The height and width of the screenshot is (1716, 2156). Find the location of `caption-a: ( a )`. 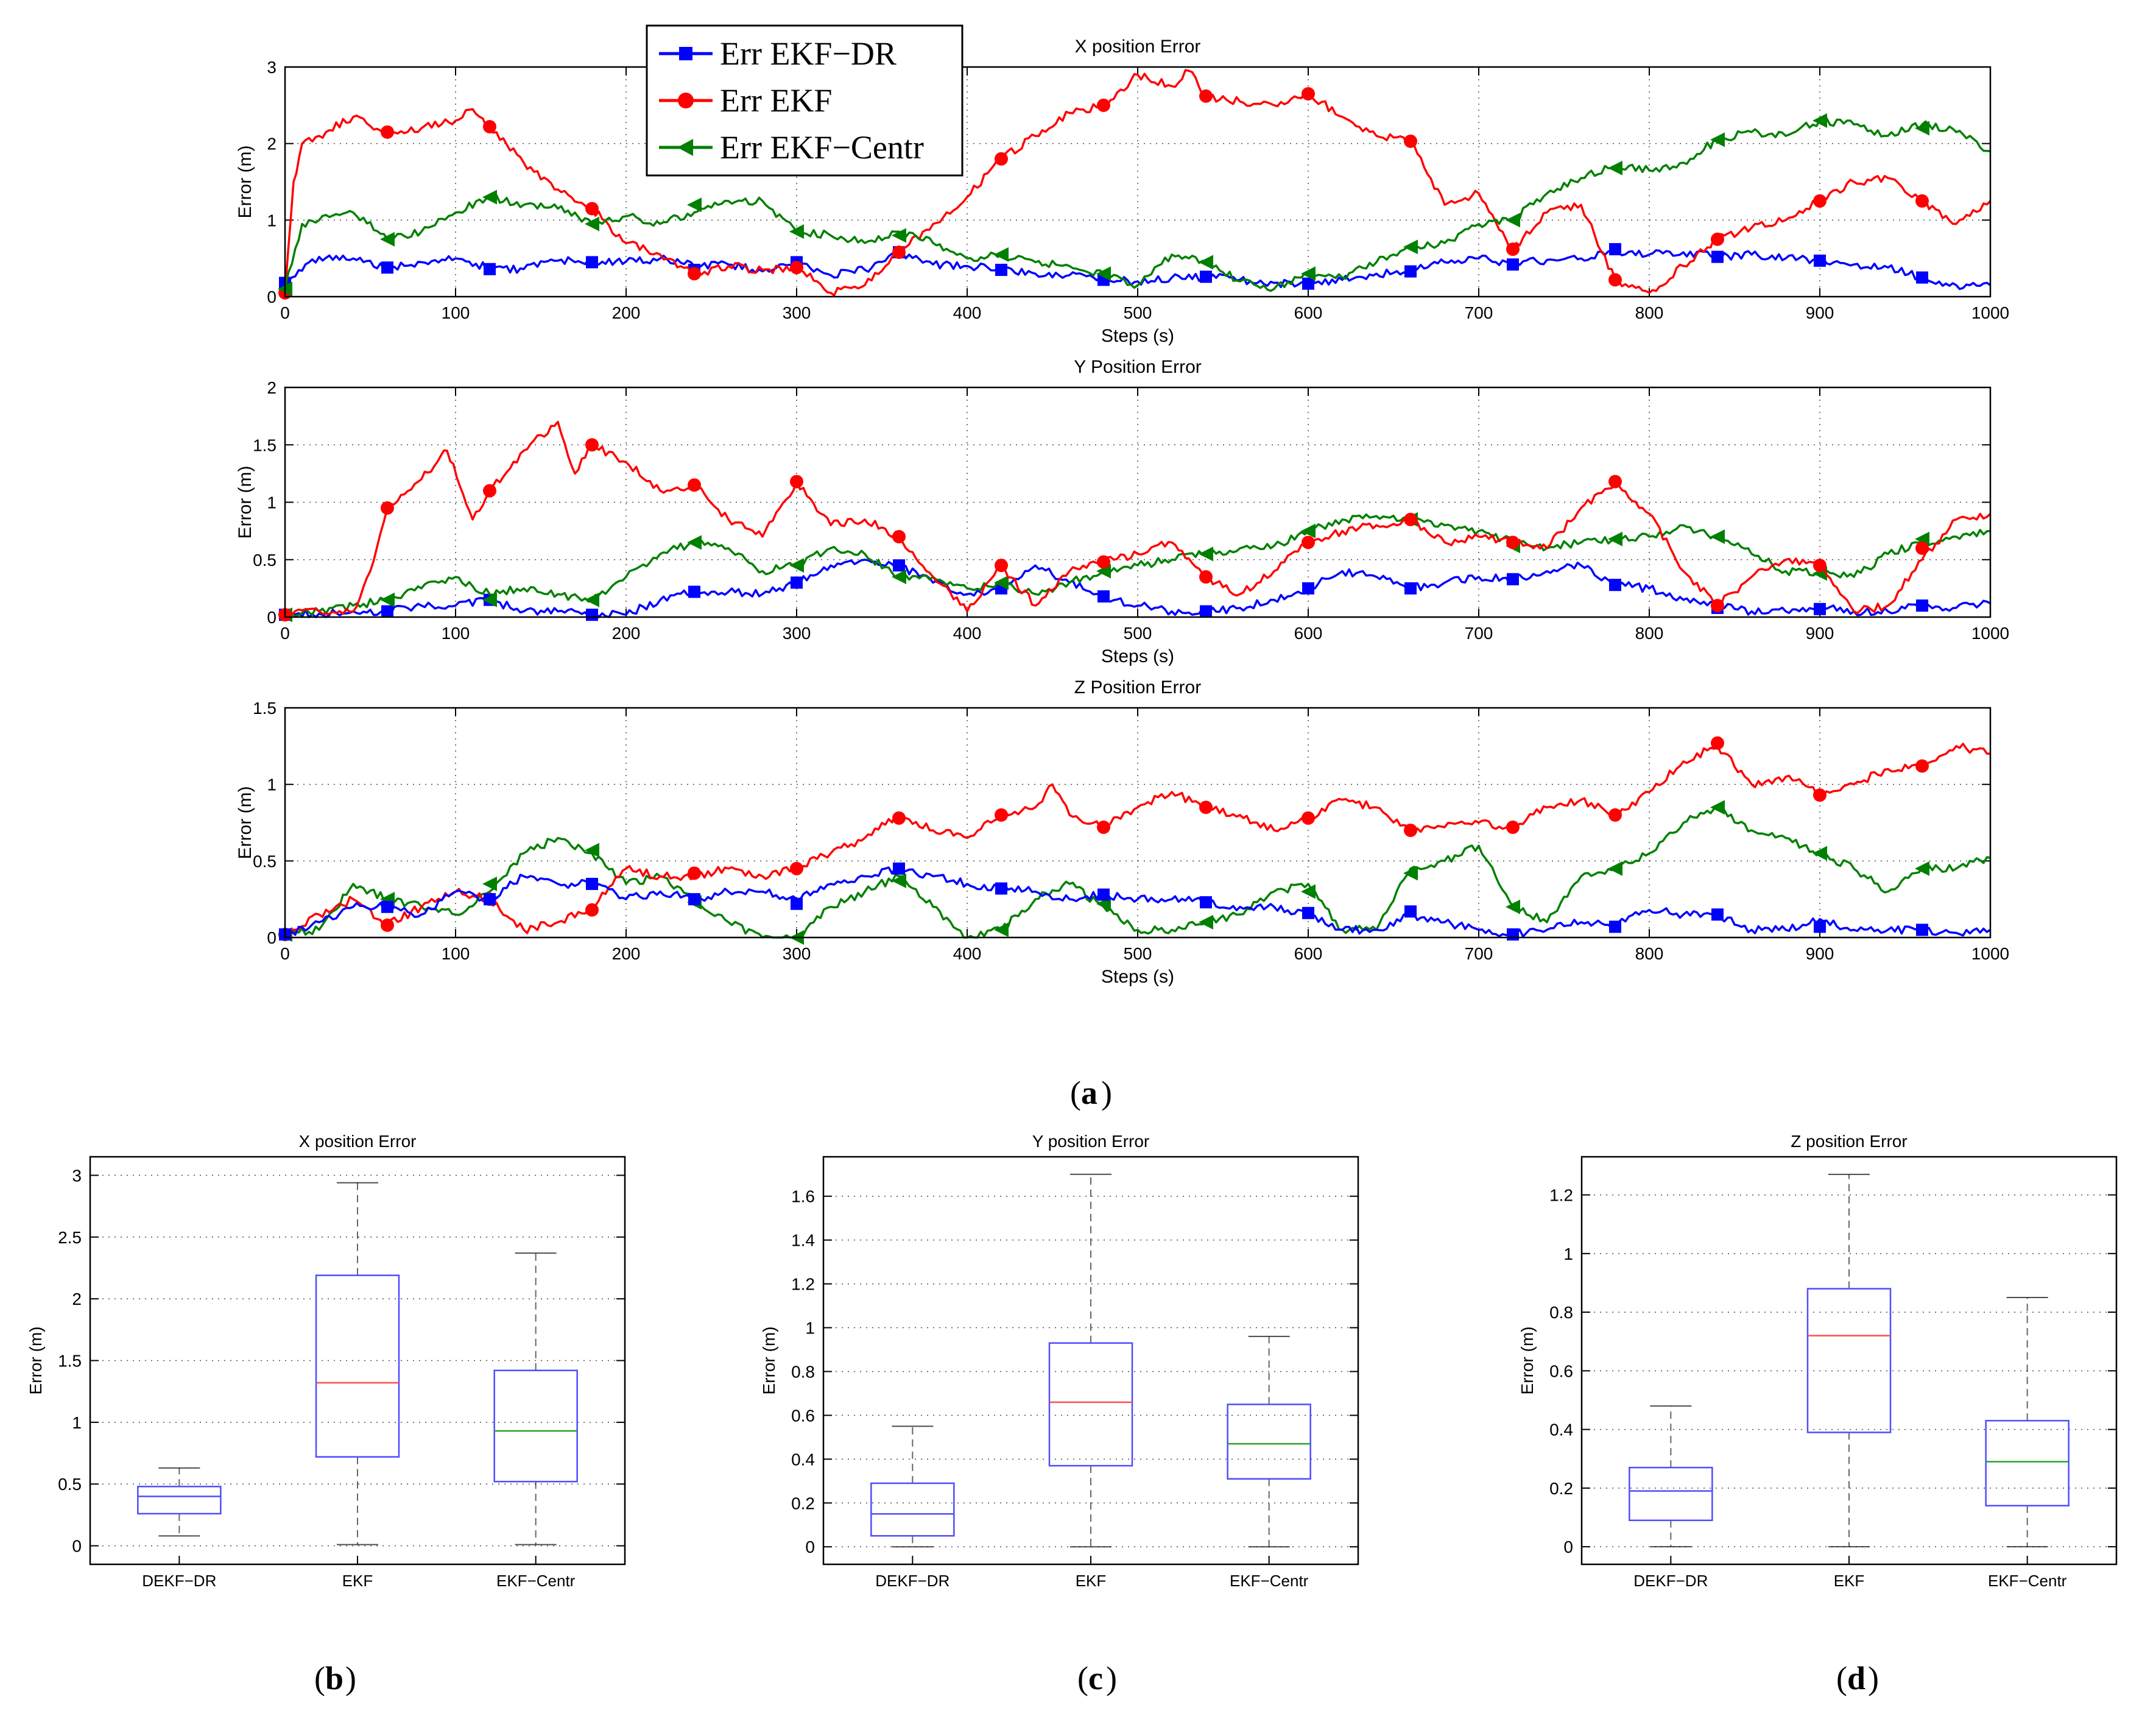

caption-a: ( a ) is located at coordinates (1091, 1093).